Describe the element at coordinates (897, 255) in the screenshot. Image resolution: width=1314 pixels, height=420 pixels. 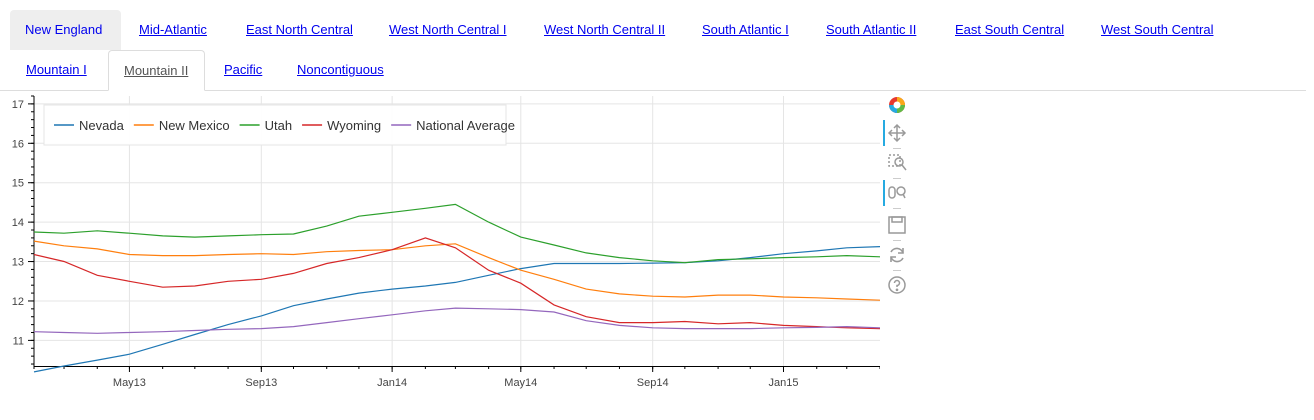
I see `reset-icon` at that location.